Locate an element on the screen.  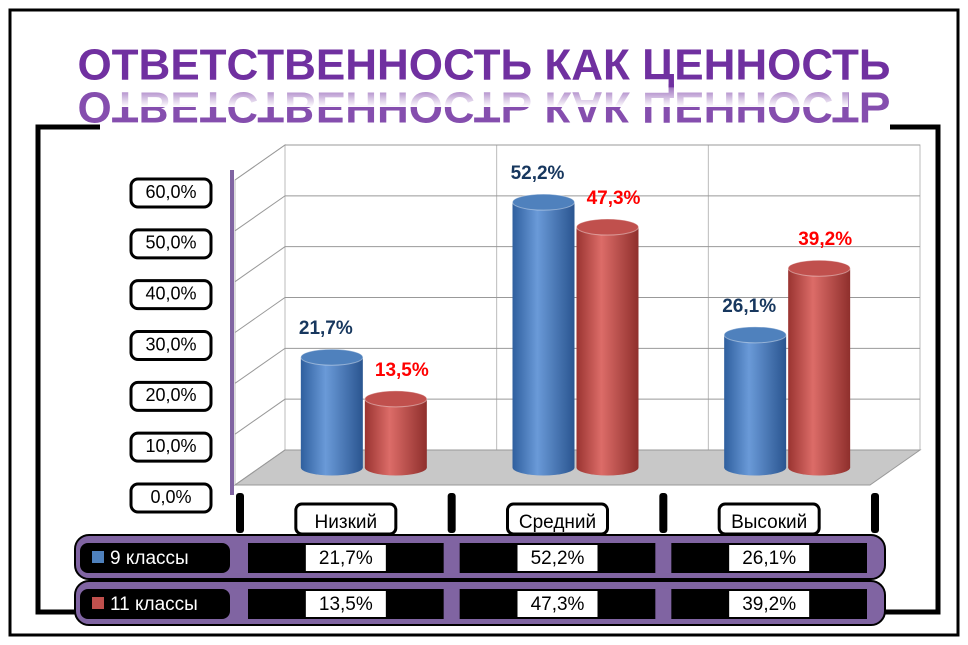
legend-label: 11 классы is located at coordinates (154, 604).